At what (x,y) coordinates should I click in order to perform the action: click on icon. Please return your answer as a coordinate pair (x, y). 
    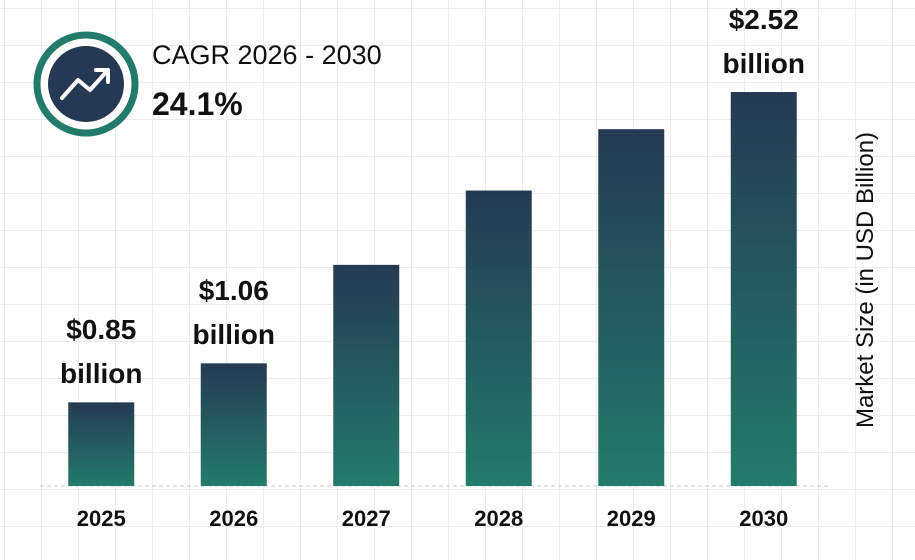
    Looking at the image, I should click on (86, 84).